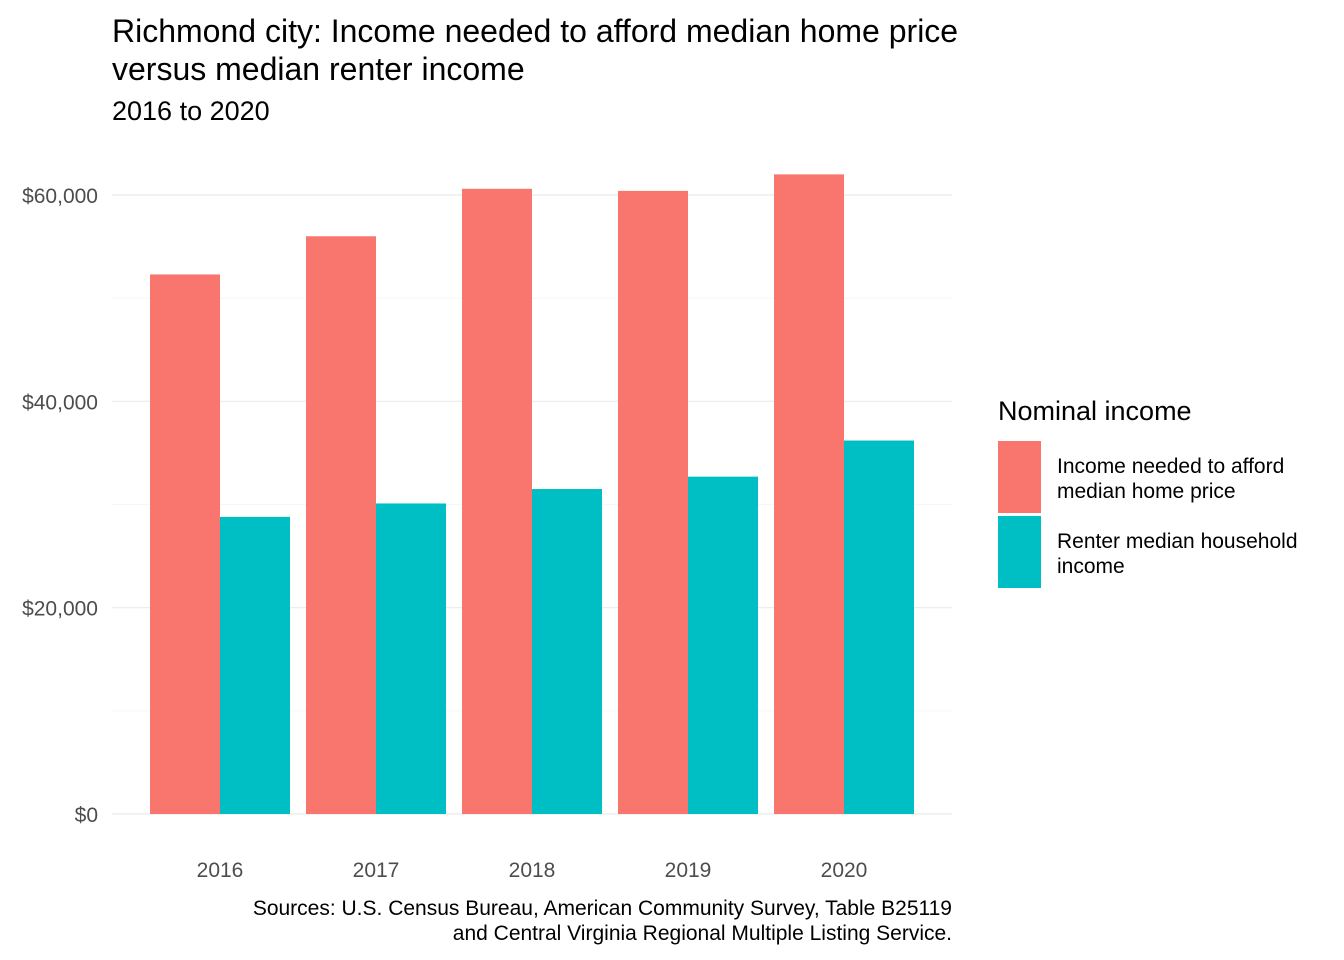 Image resolution: width=1344 pixels, height=960 pixels. What do you see at coordinates (1019, 552) in the screenshot?
I see `legend-swatch-renter-income` at bounding box center [1019, 552].